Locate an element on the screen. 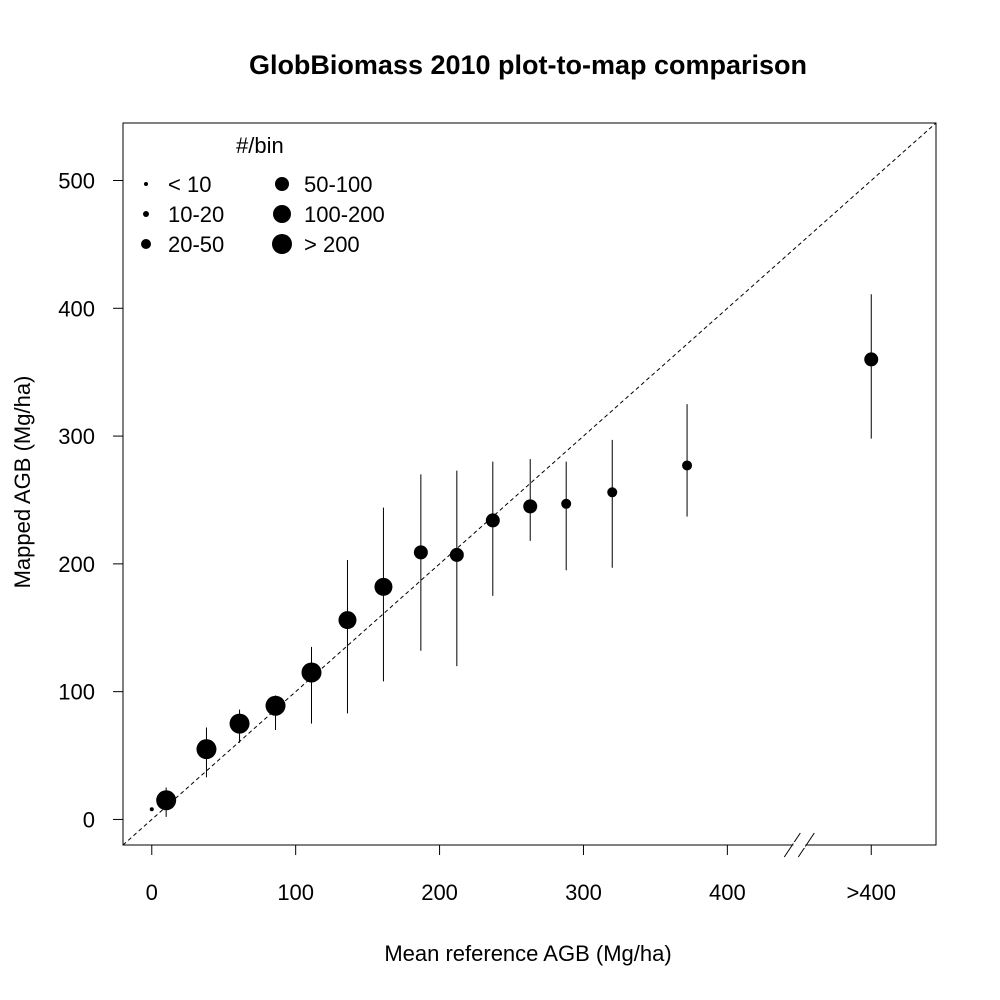 Image resolution: width=1000 pixels, height=1000 pixels. legend: #/bin < 10 10-20 20-50 50-100 100-200 > 200 is located at coordinates (263, 195).